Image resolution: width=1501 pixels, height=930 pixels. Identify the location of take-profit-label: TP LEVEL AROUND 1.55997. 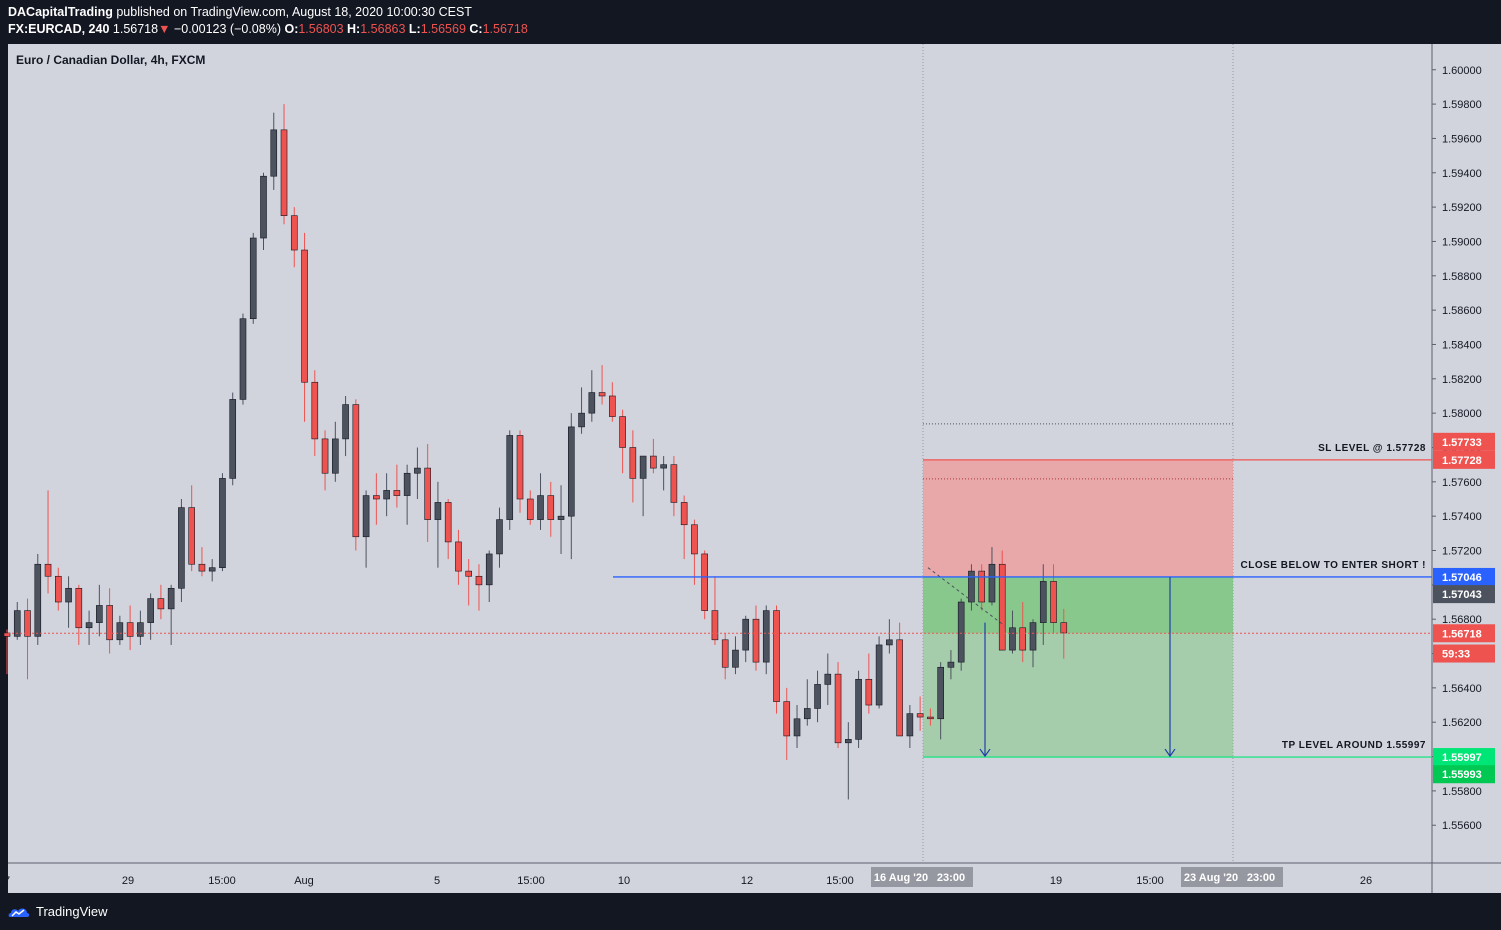
(1354, 745).